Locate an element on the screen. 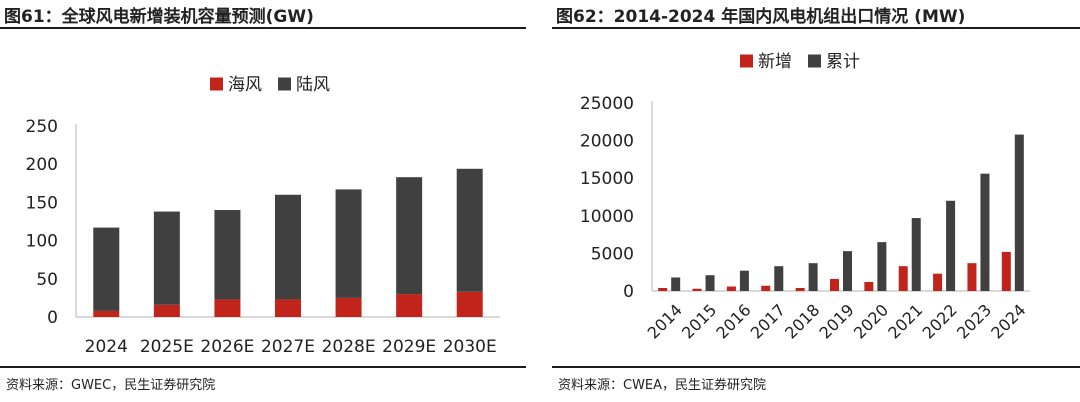  x-tick-label: 2020 is located at coordinates (871, 321).